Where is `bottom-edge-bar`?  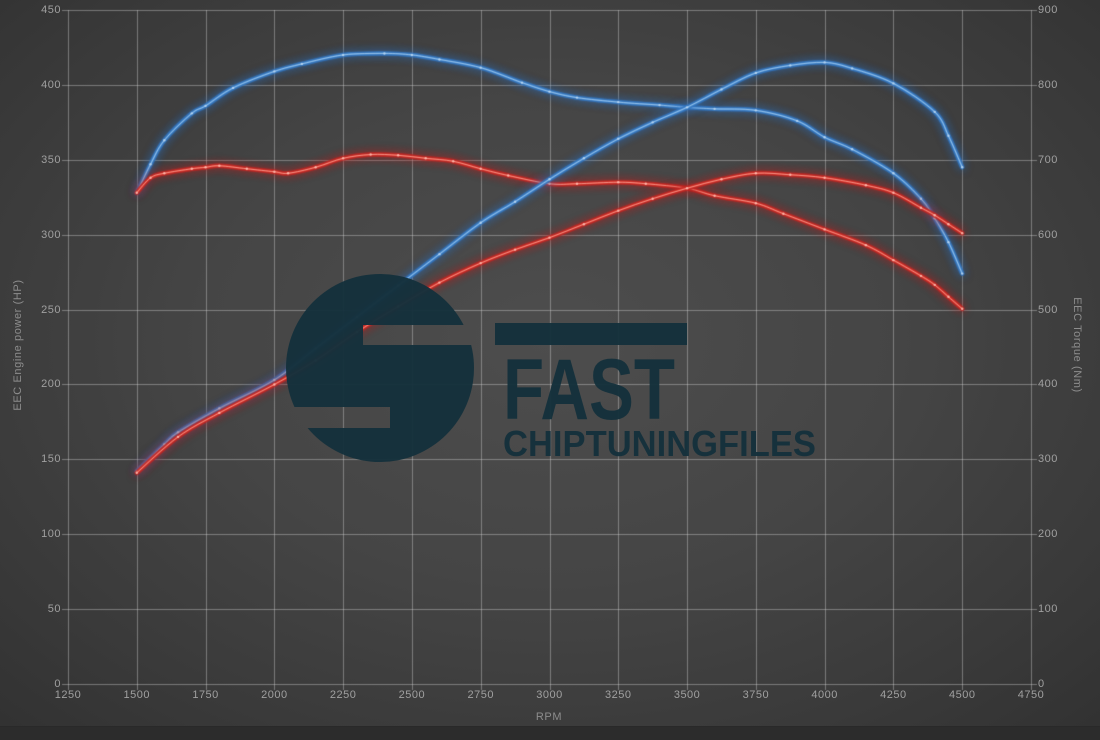
bottom-edge-bar is located at coordinates (550, 733).